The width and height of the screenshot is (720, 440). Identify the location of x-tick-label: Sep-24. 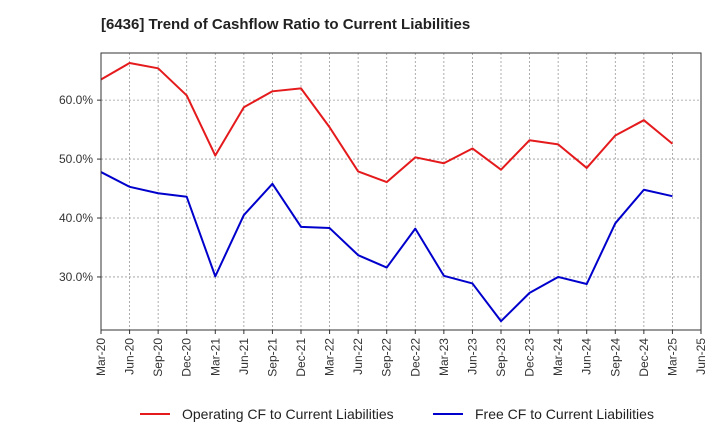
(615, 357).